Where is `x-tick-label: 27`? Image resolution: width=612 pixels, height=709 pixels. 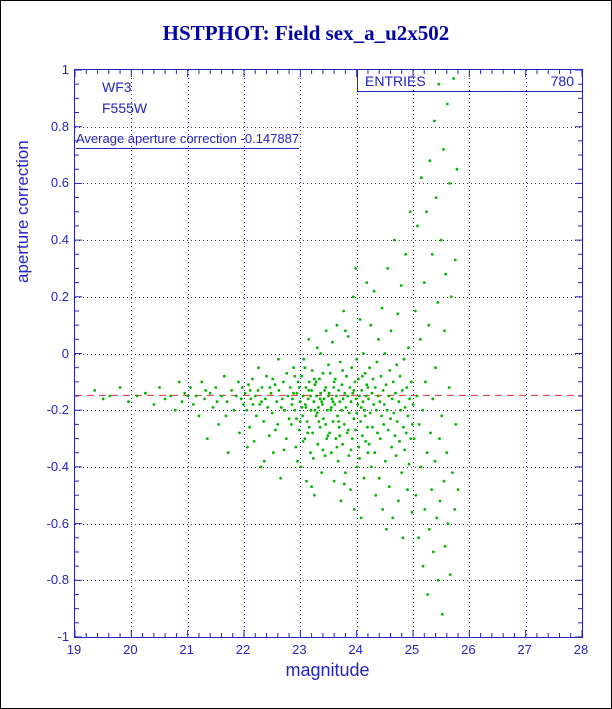 x-tick-label: 27 is located at coordinates (524, 649).